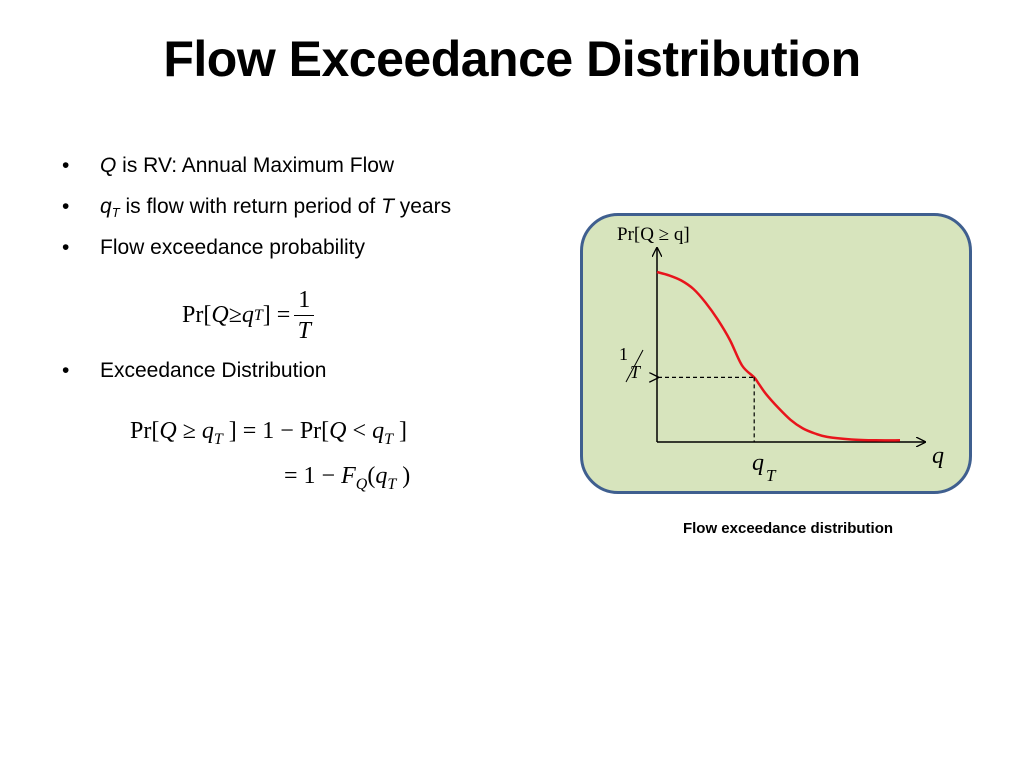 The image size is (1024, 768). I want to click on x-axis-label: q, so click(938, 456).